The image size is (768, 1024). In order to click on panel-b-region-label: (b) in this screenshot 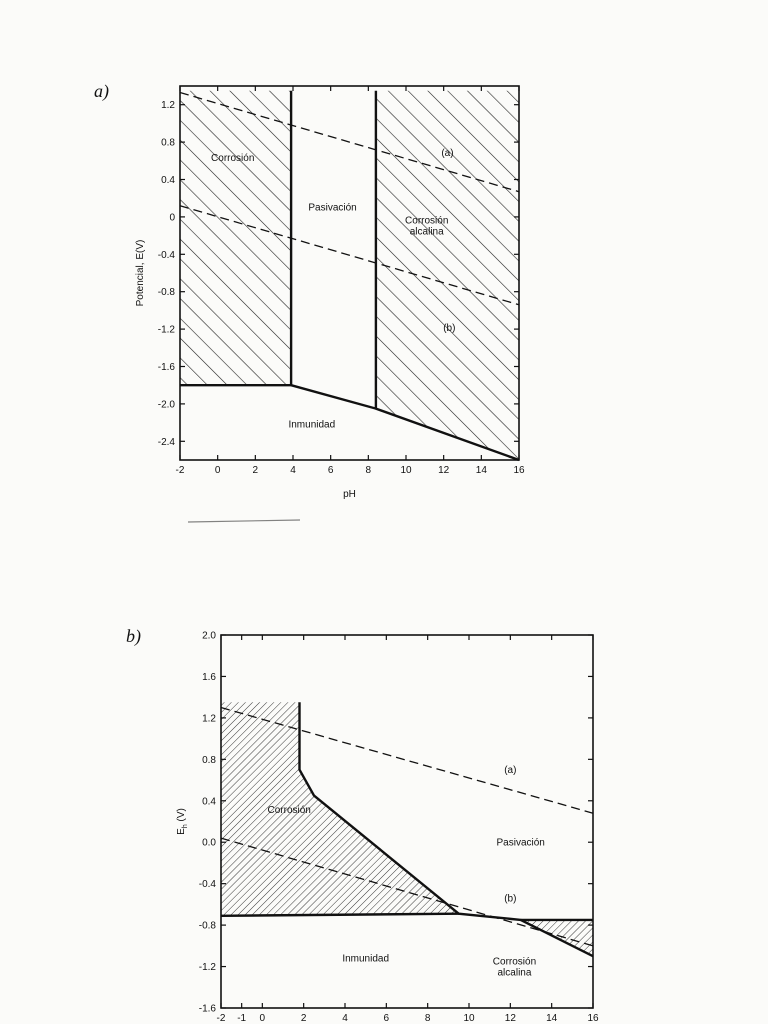, I will do `click(510, 898)`.